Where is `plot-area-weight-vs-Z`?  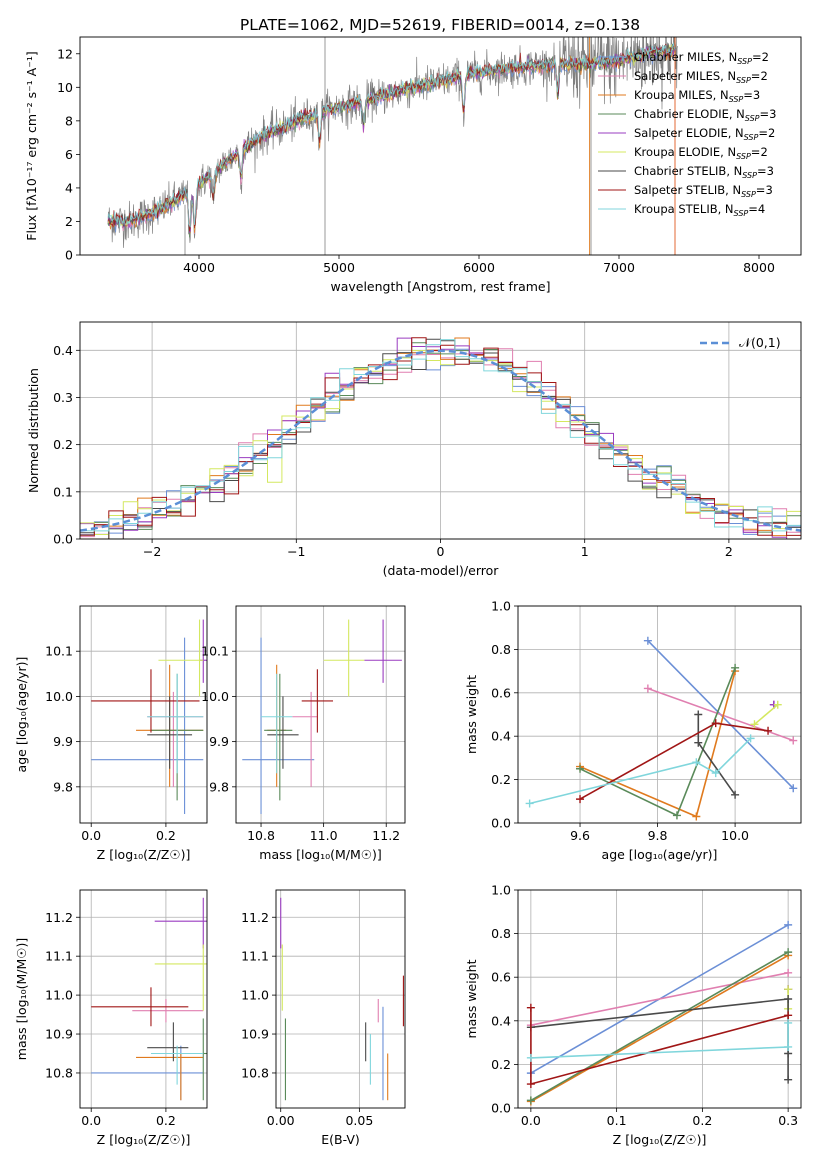 plot-area-weight-vs-Z is located at coordinates (659, 1013).